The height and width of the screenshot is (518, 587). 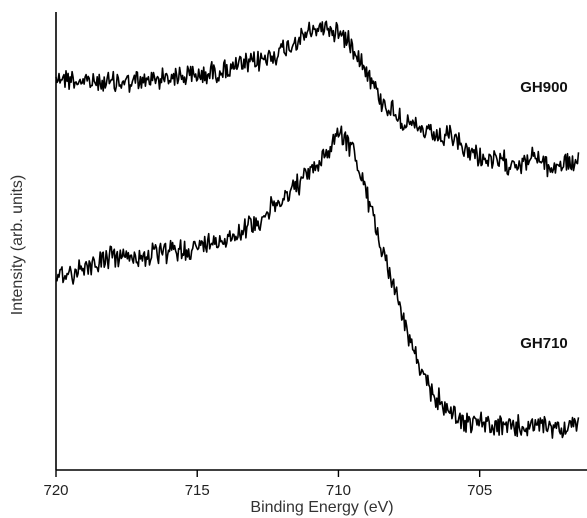 I want to click on x-axis-title: Binding Energy (eV), so click(x=321, y=507).